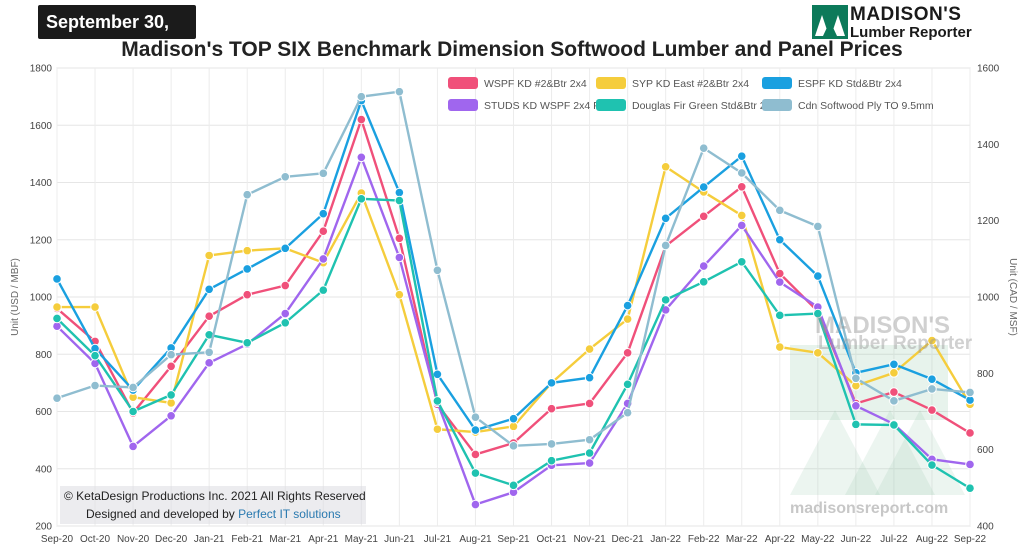  Describe the element at coordinates (475, 539) in the screenshot. I see `x-tick: Aug-21` at that location.